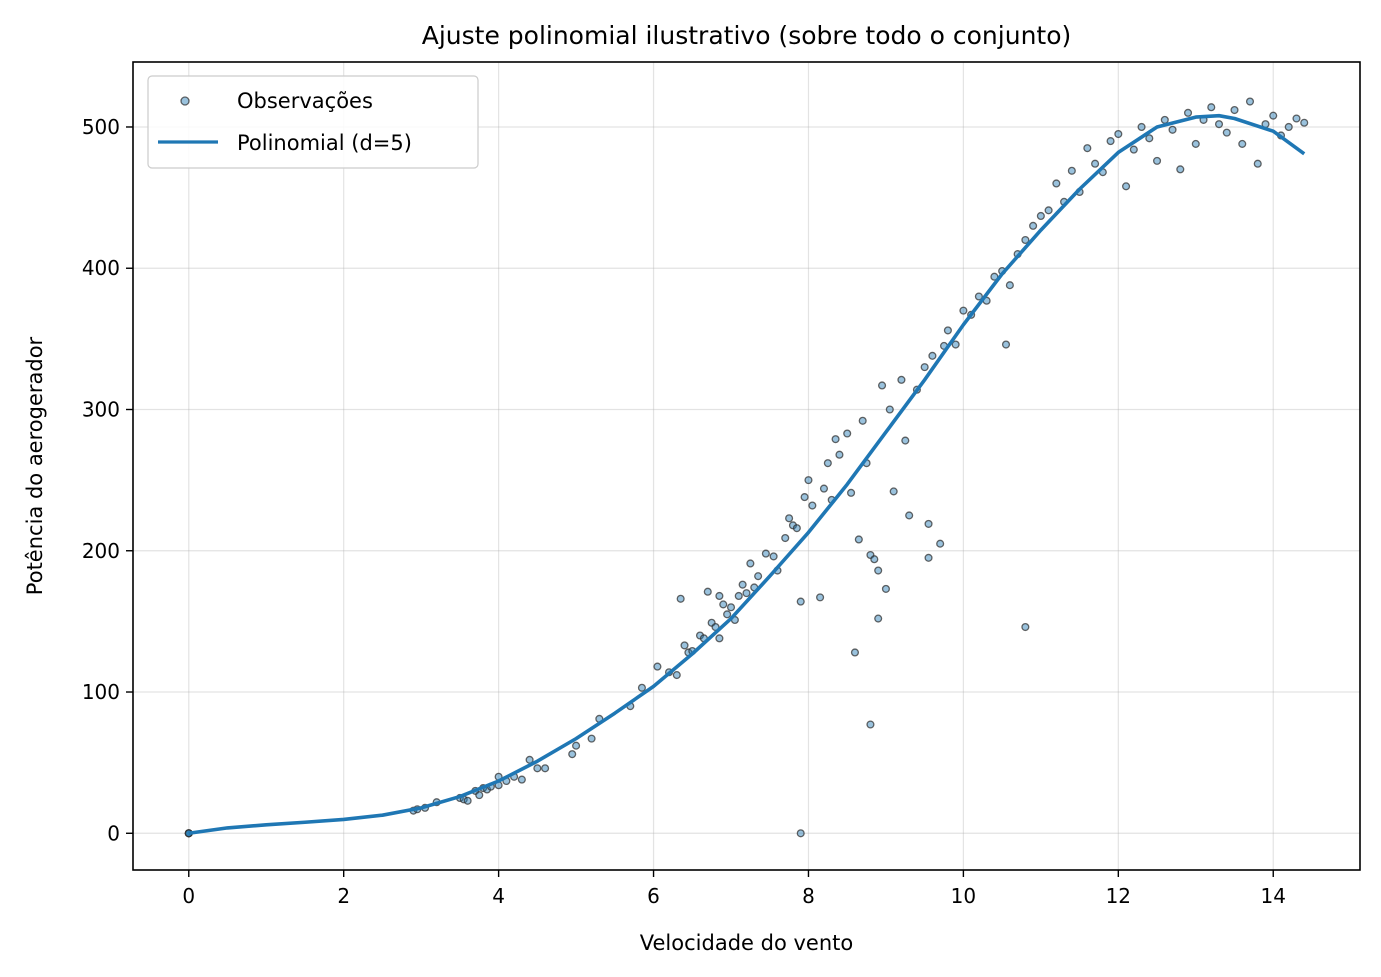 The width and height of the screenshot is (1381, 977). I want to click on x-tick-label: 12, so click(1118, 896).